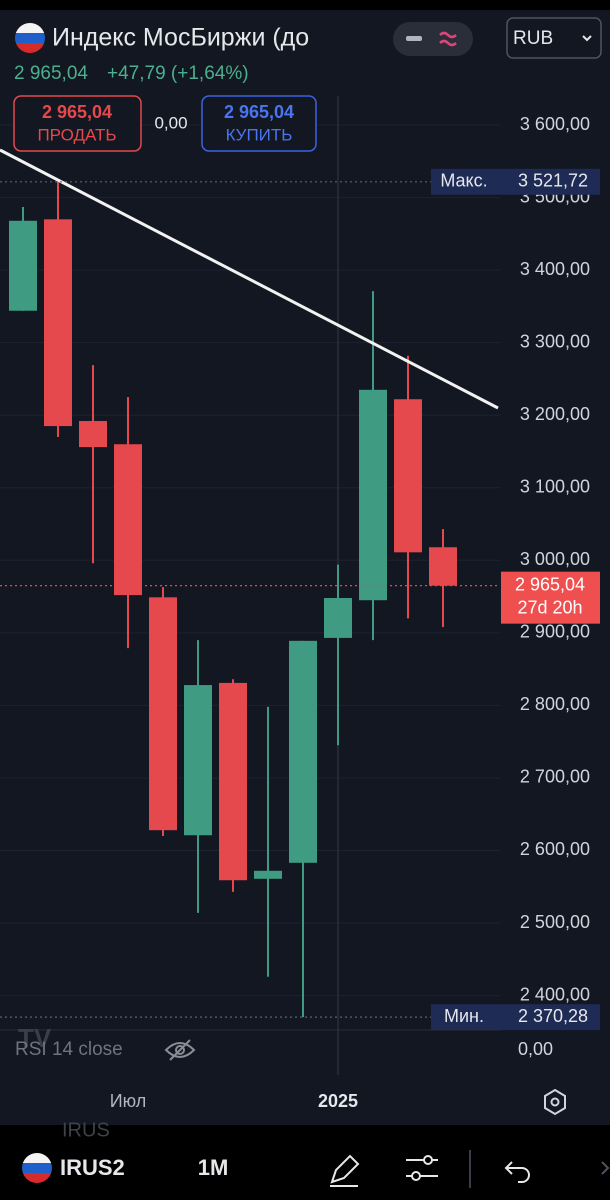  What do you see at coordinates (517, 1172) in the screenshot?
I see `undo-icon` at bounding box center [517, 1172].